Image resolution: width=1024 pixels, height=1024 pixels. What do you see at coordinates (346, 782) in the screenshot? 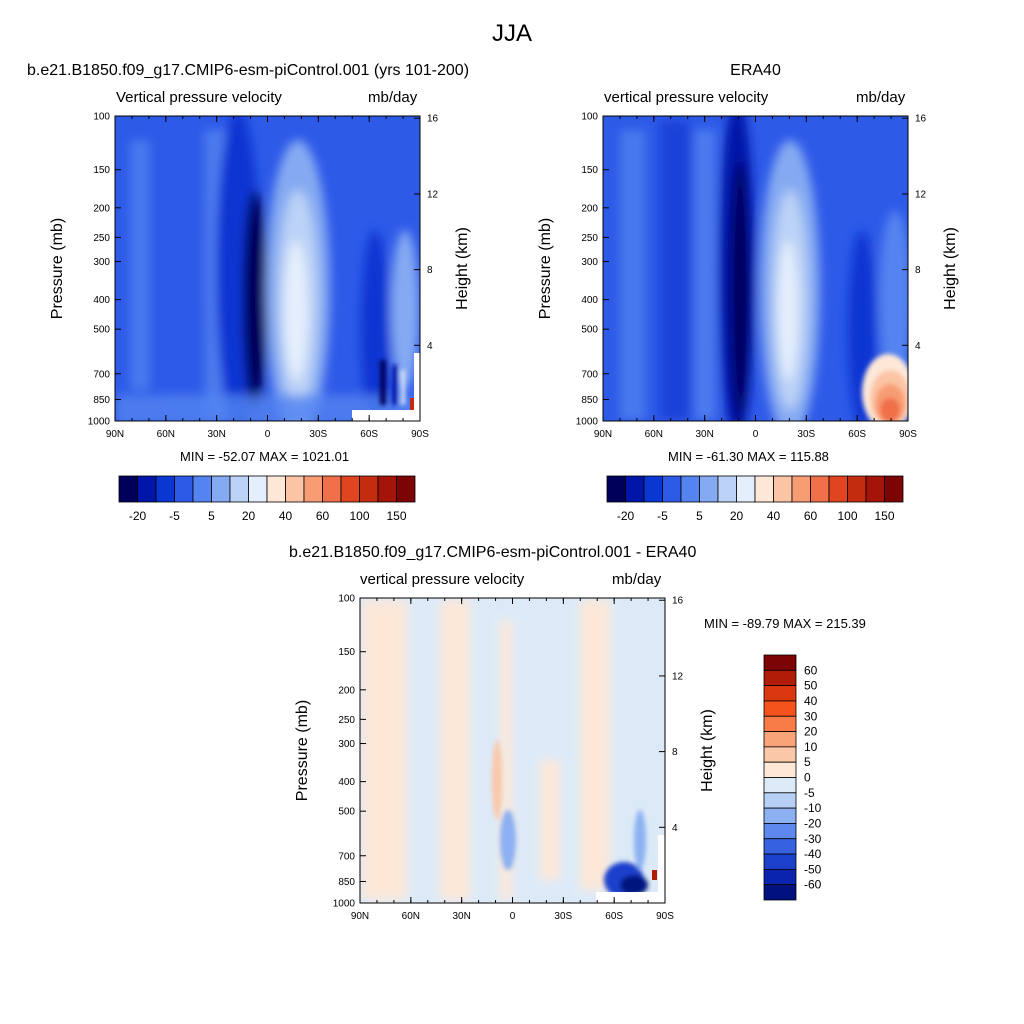
I see `panel3-ytick-label: 400` at bounding box center [346, 782].